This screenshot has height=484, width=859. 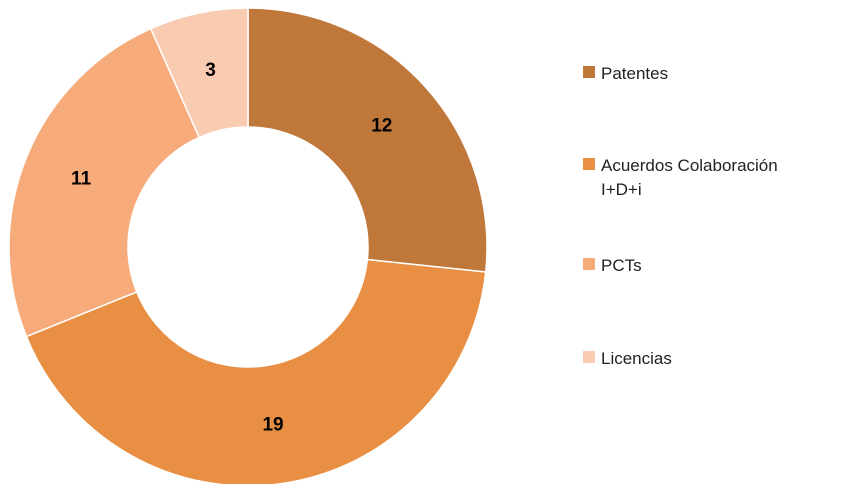 What do you see at coordinates (81, 179) in the screenshot?
I see `data-label: 11` at bounding box center [81, 179].